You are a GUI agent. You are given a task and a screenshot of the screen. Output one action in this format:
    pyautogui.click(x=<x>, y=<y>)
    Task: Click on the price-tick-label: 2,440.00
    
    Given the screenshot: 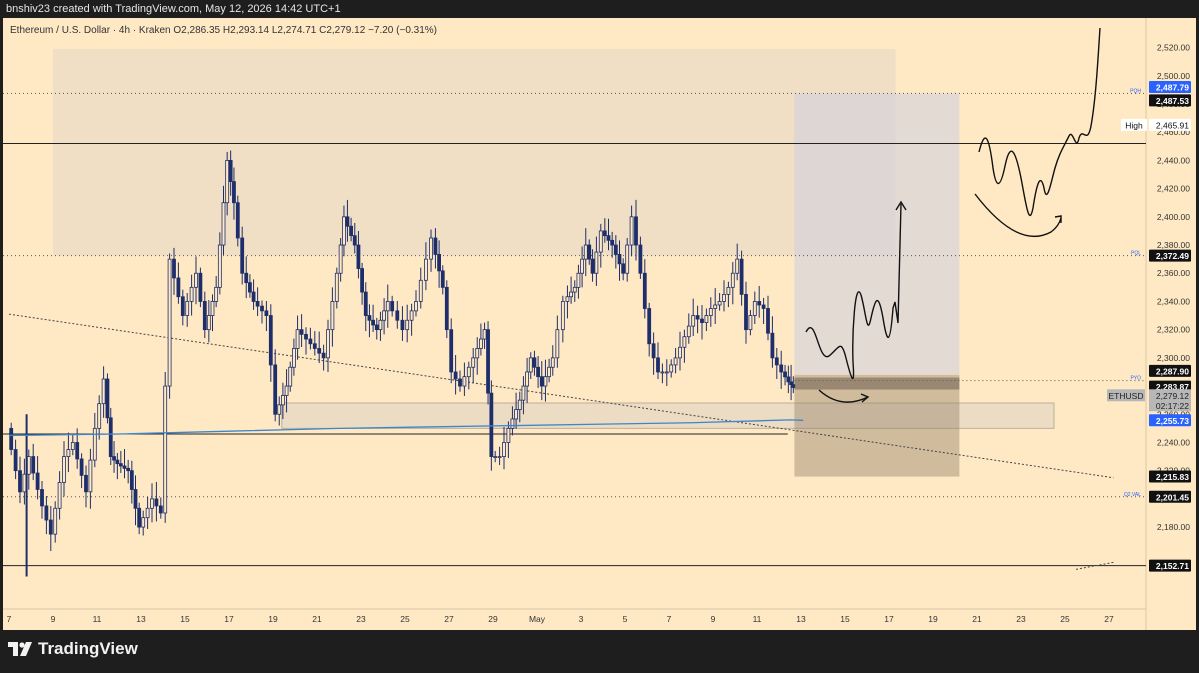 What is the action you would take?
    pyautogui.click(x=1173, y=160)
    